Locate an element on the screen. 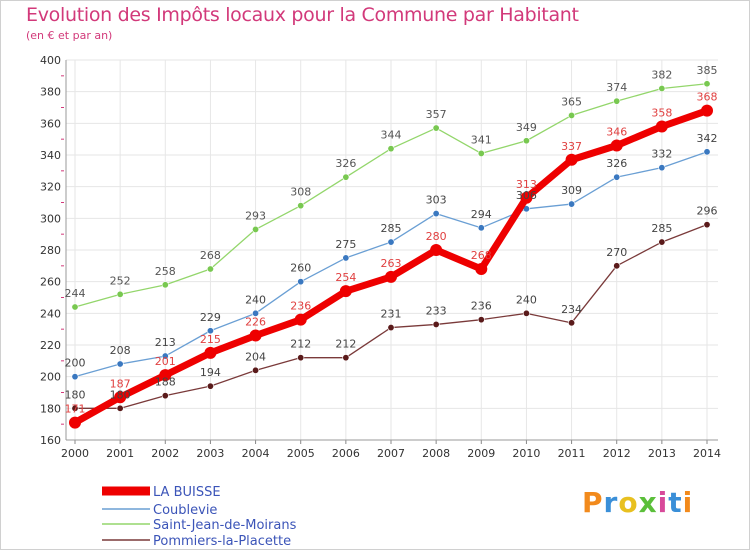 This screenshot has height=550, width=750. x-tick-label: 2004 is located at coordinates (256, 453).